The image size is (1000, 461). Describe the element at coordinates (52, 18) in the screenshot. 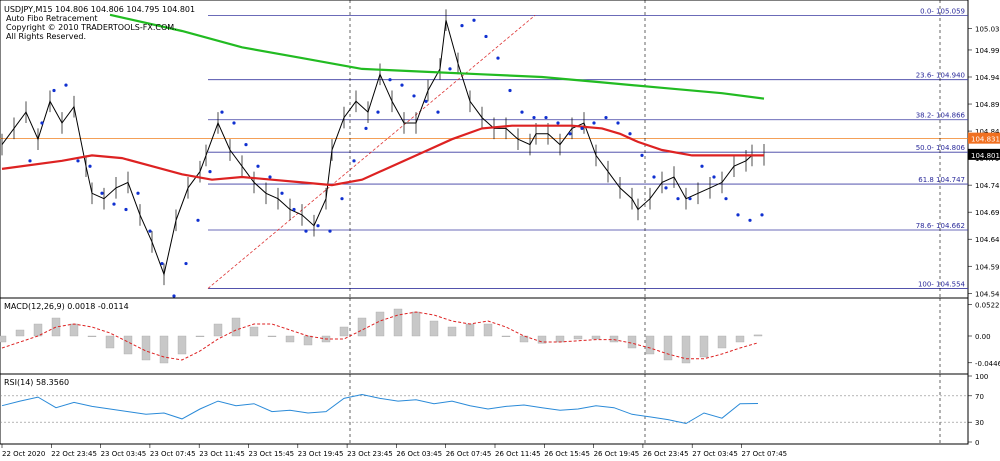

I see `indicator-name: Auto Fibo Retracement` at that location.